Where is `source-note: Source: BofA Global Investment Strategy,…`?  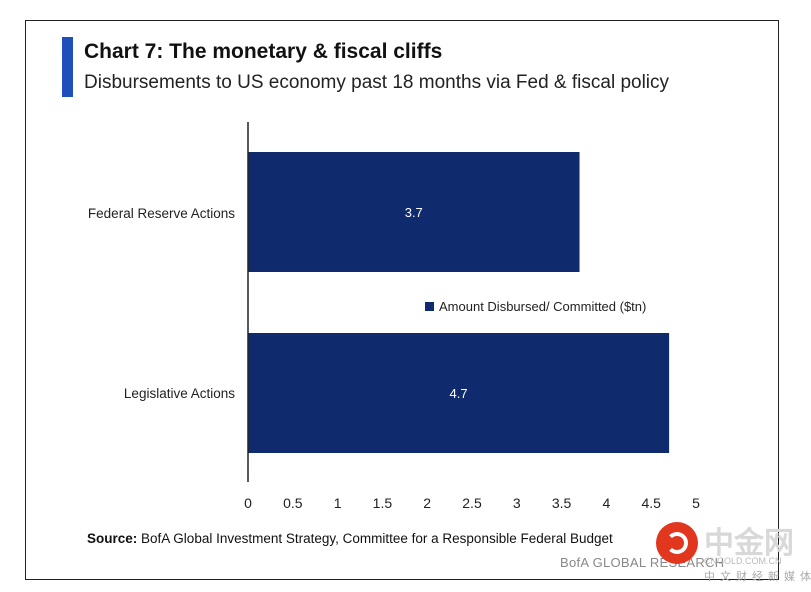
source-note: Source: BofA Global Investment Strategy,… is located at coordinates (350, 538).